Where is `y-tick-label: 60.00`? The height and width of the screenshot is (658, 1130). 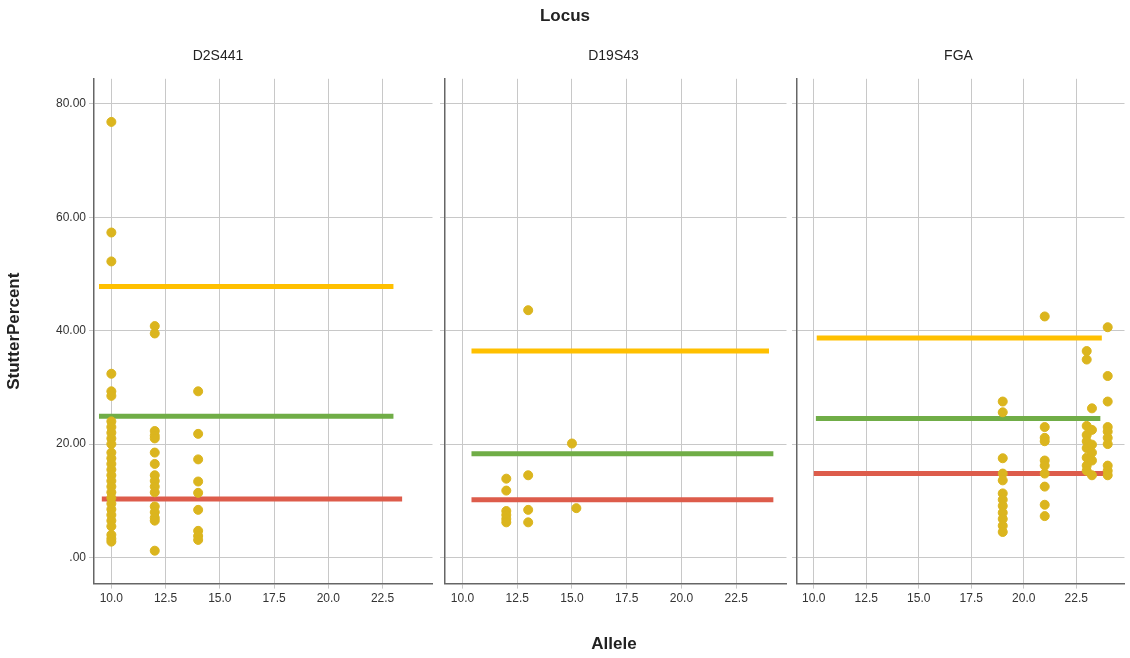 y-tick-label: 60.00 is located at coordinates (71, 216).